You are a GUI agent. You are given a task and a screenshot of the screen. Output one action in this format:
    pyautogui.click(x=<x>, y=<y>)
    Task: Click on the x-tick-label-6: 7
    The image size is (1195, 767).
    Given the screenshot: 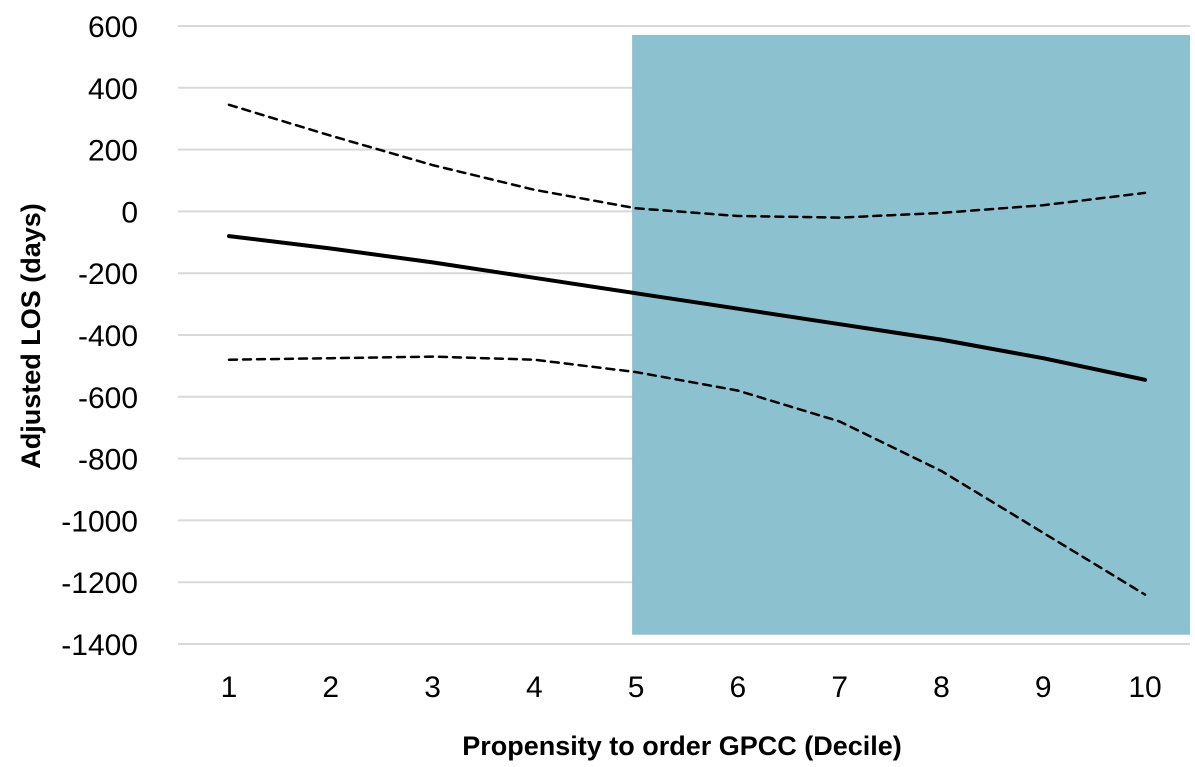 What is the action you would take?
    pyautogui.click(x=839, y=687)
    